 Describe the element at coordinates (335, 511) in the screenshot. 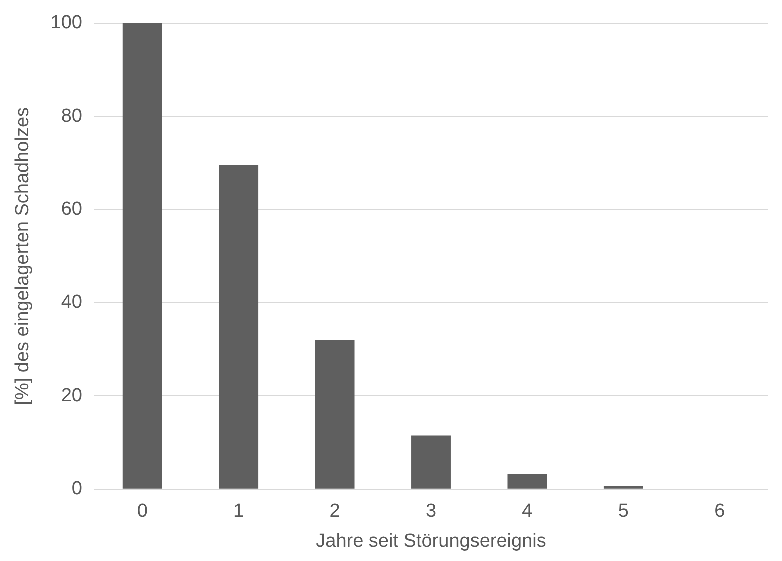

I see `x-tick-label: 2` at that location.